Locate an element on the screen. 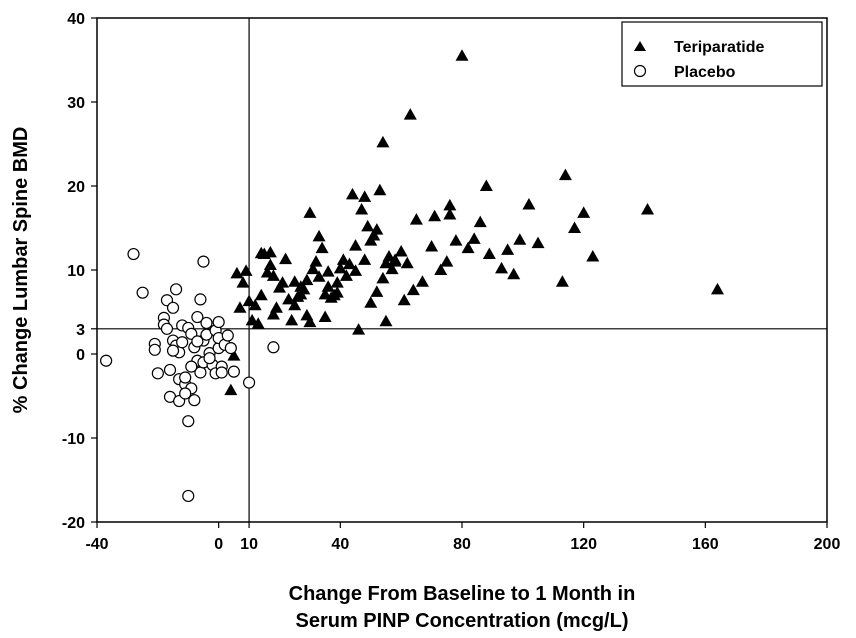  y-tick-label: 20 is located at coordinates (76, 187).